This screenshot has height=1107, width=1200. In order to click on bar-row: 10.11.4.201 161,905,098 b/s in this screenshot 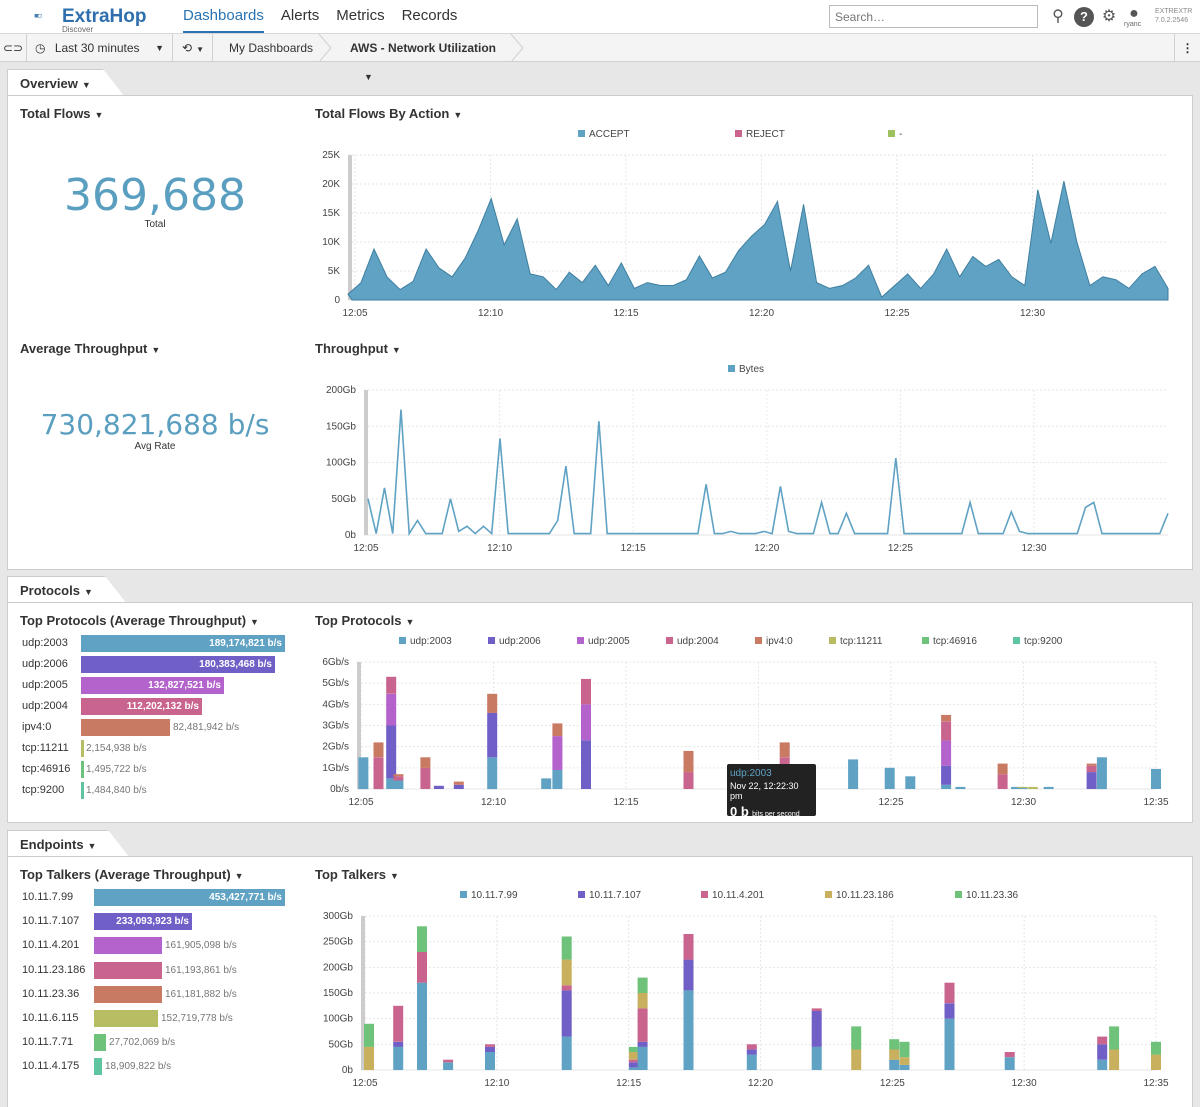, I will do `click(153, 946)`.